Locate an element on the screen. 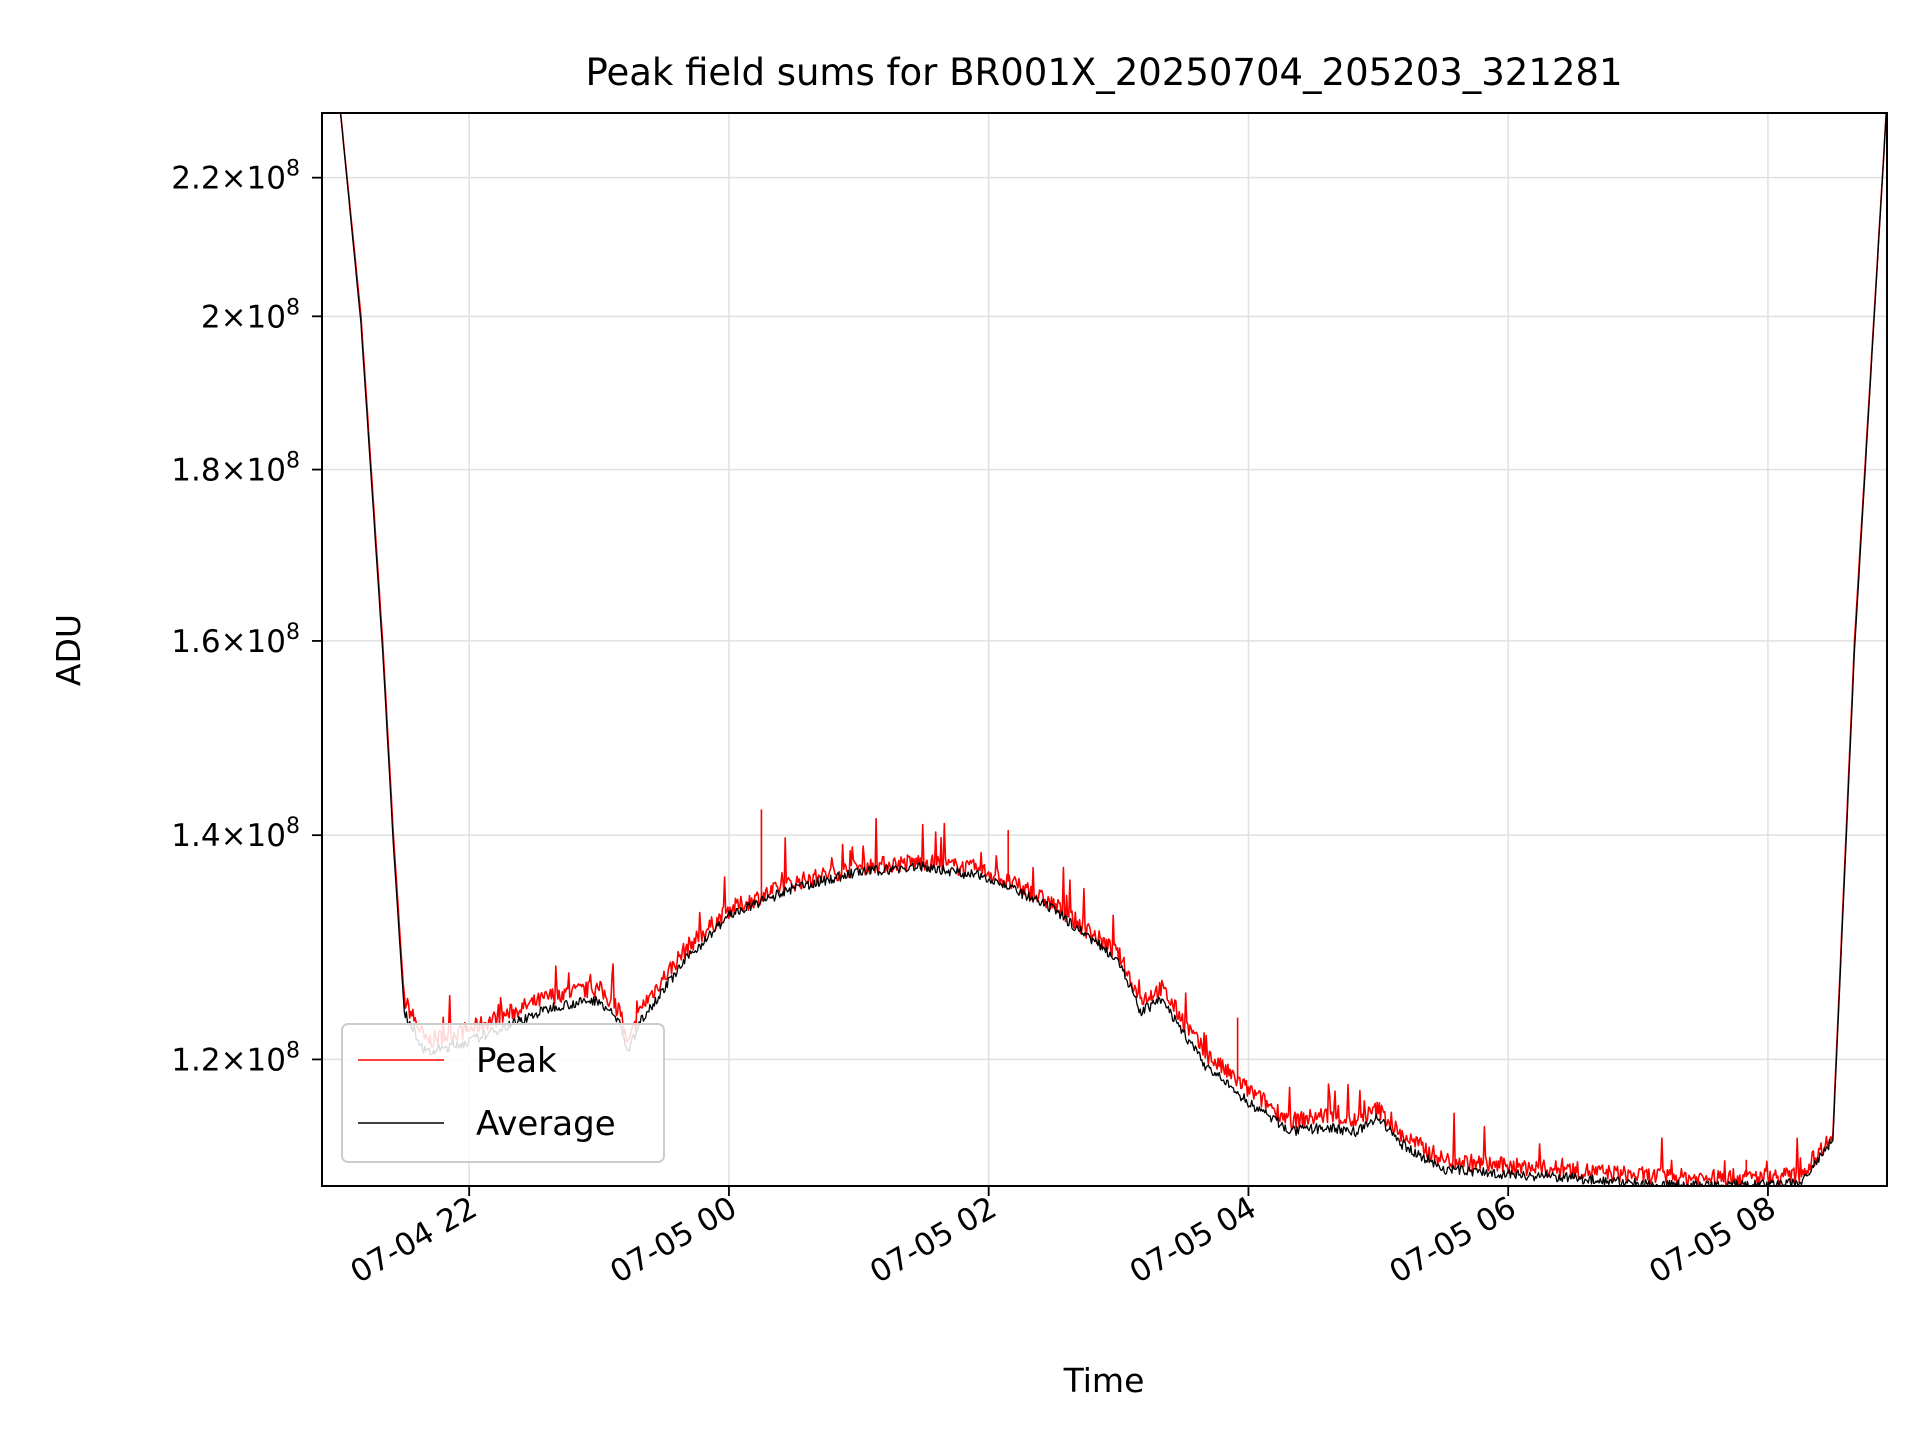 The width and height of the screenshot is (1920, 1440). y-tick-label: 1.8×108 is located at coordinates (235, 469).